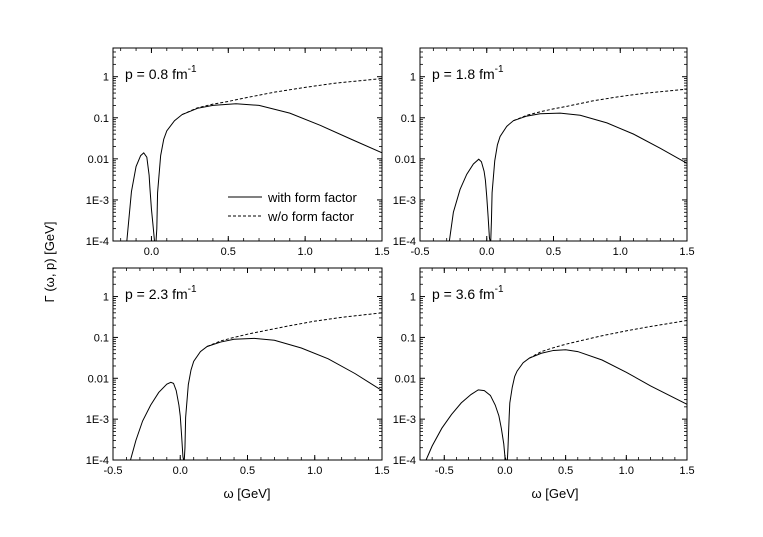  Describe the element at coordinates (468, 73) in the screenshot. I see `panel-label: p = 1.8 fm-1` at that location.